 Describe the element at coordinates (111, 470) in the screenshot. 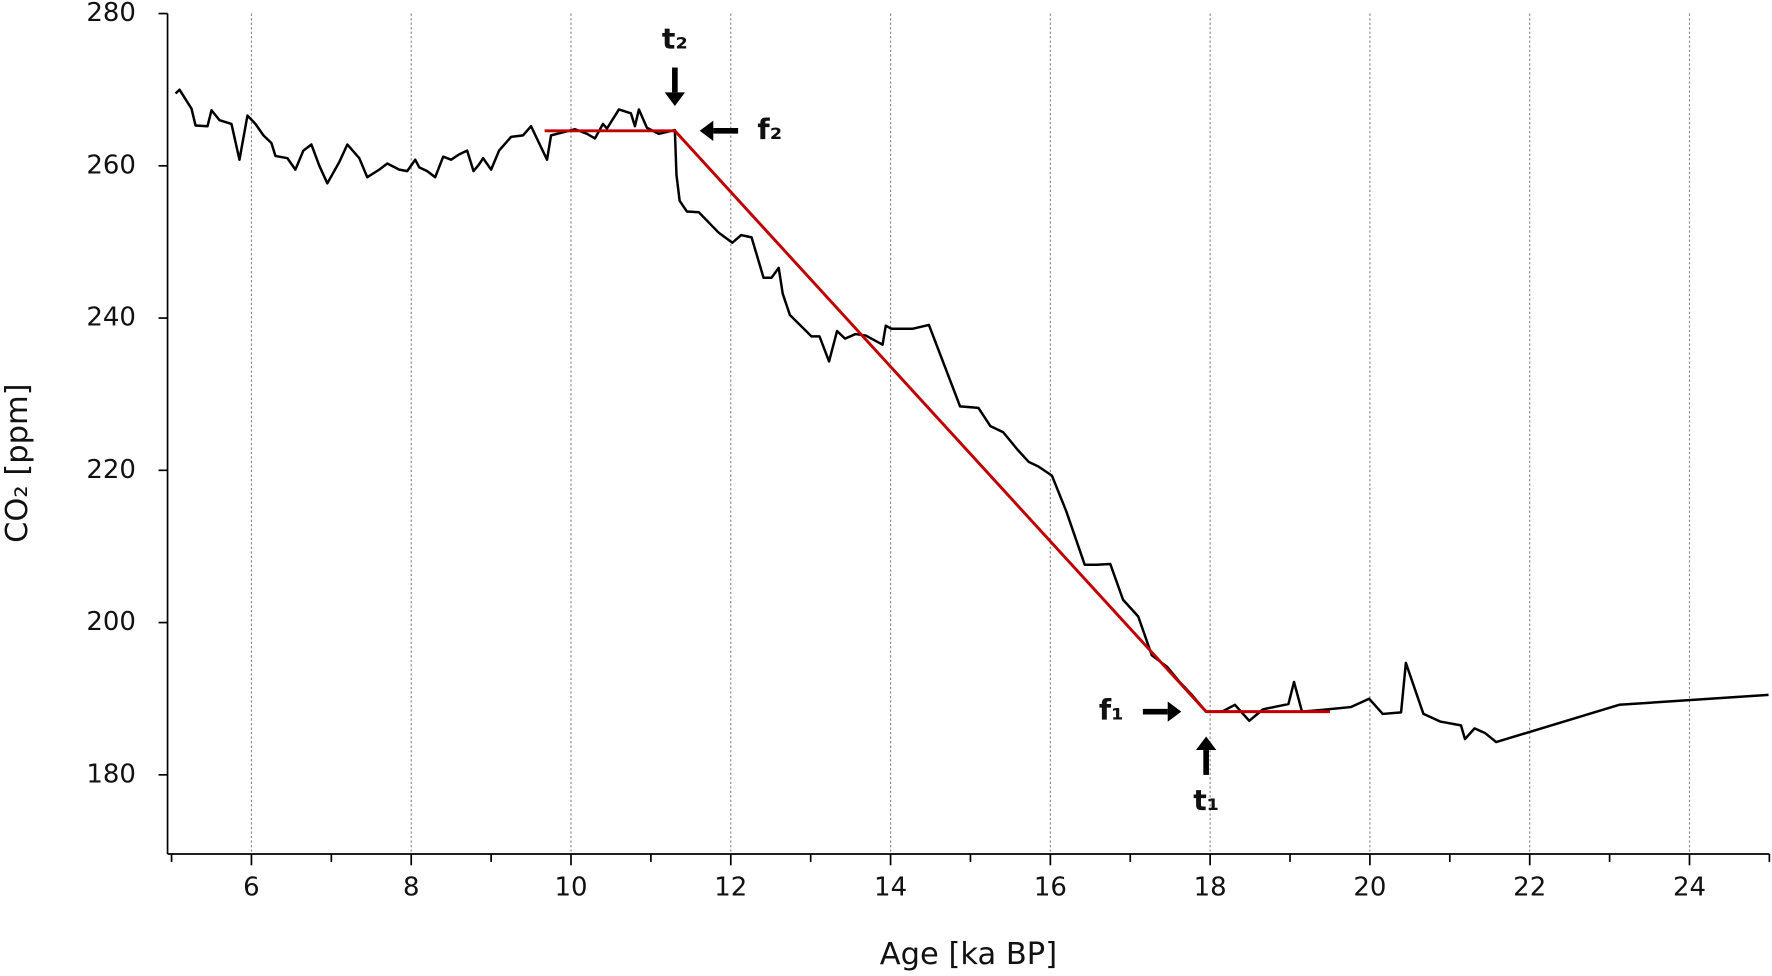

I see `y-tick-label: 220` at that location.